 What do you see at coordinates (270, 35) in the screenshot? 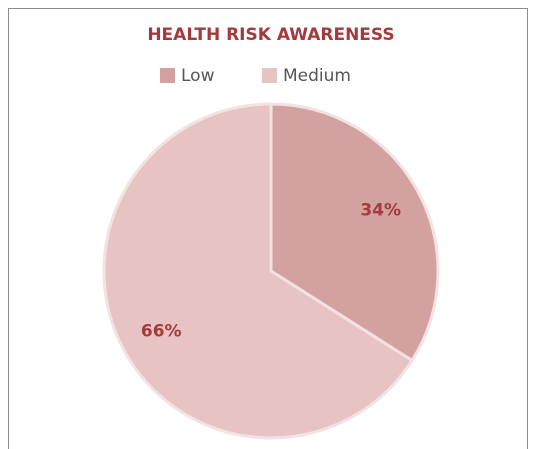
I see `chart-title: HEALTH RISK AWARENESS` at bounding box center [270, 35].